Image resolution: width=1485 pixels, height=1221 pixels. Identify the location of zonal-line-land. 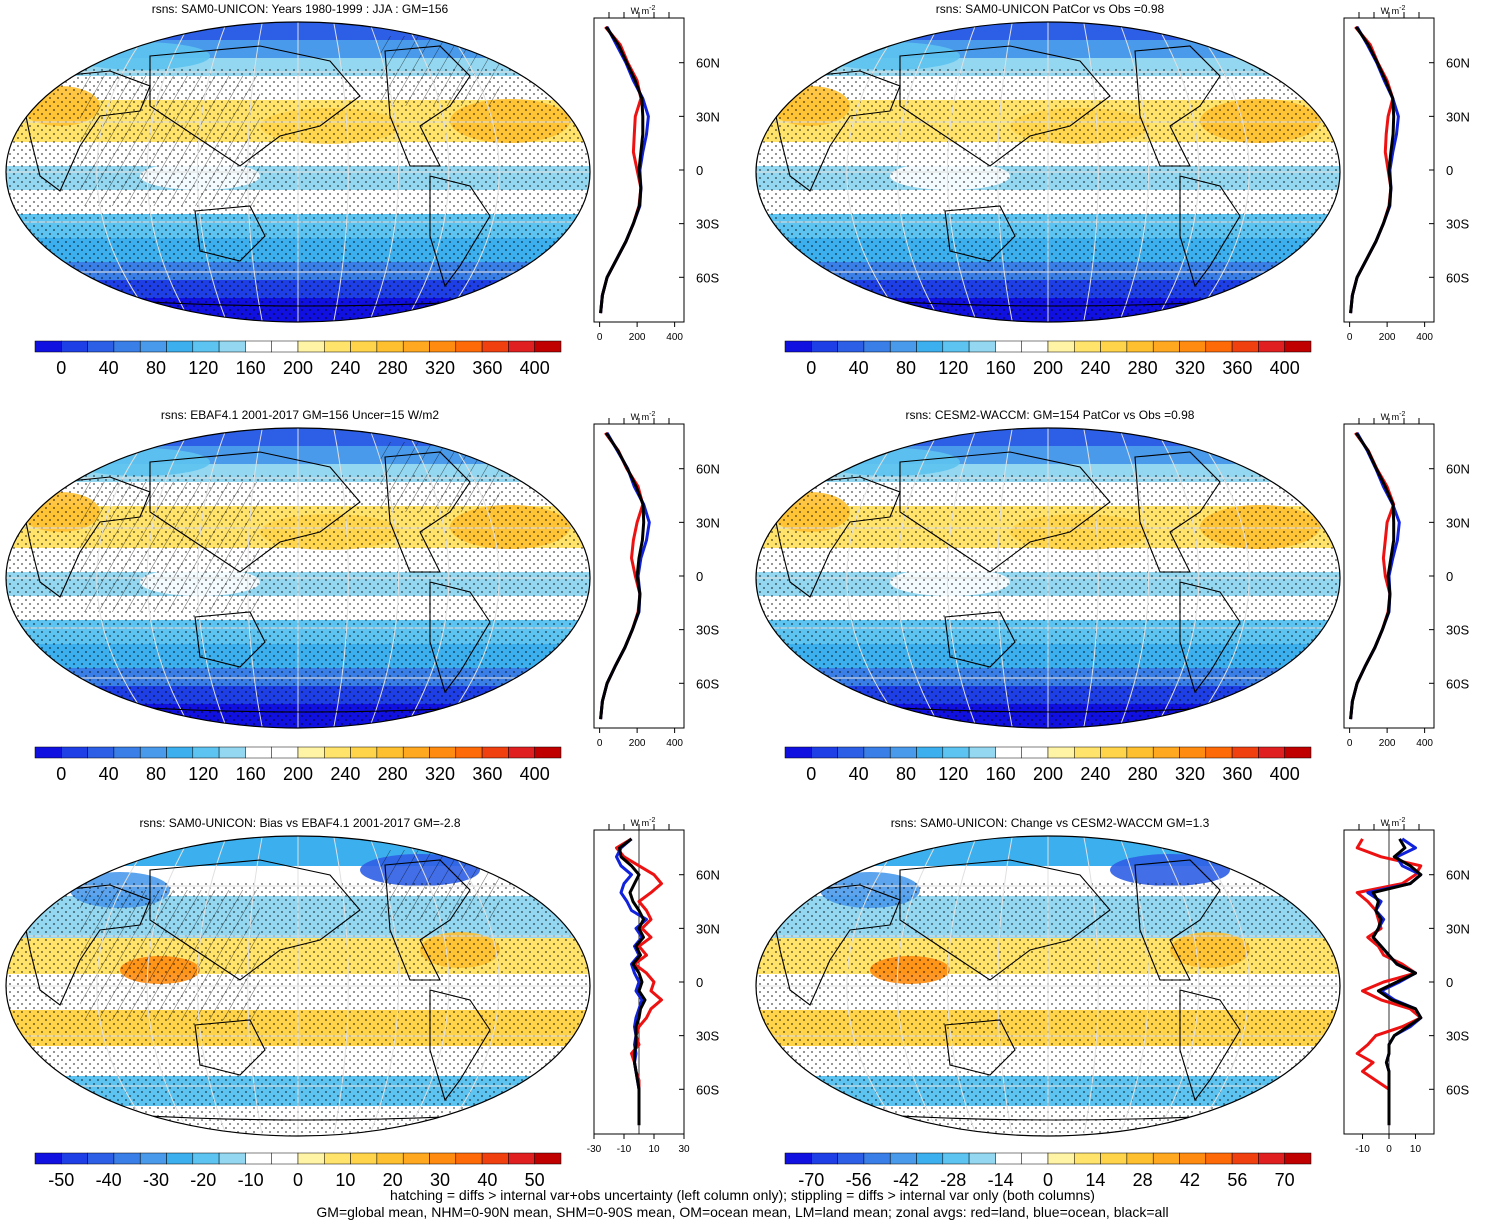
(1389, 982).